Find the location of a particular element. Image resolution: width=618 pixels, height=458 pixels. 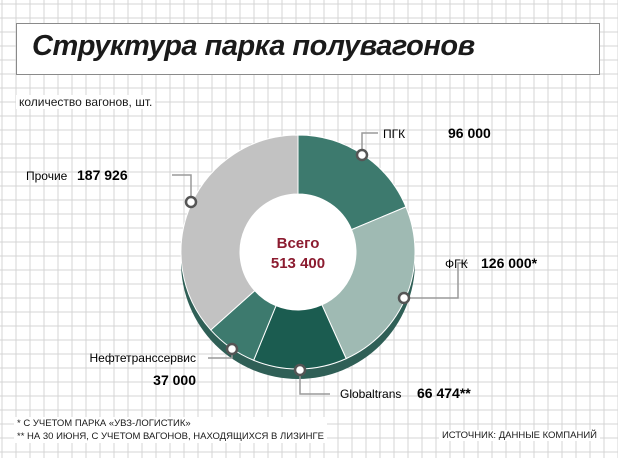

unit-label: количество вагонов, шт. is located at coordinates (86, 102).